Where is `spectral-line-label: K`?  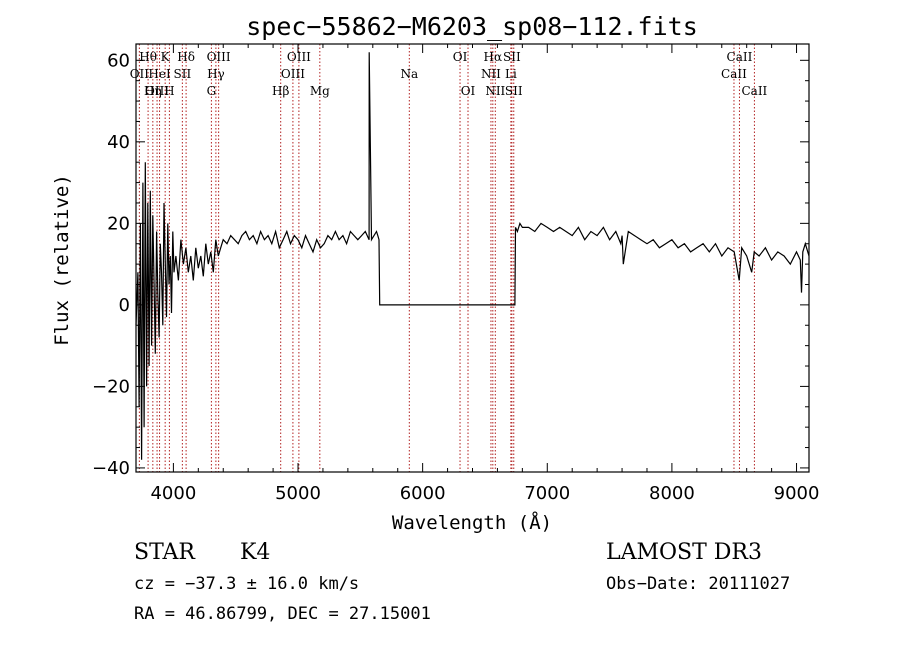
spectral-line-label: K is located at coordinates (166, 57).